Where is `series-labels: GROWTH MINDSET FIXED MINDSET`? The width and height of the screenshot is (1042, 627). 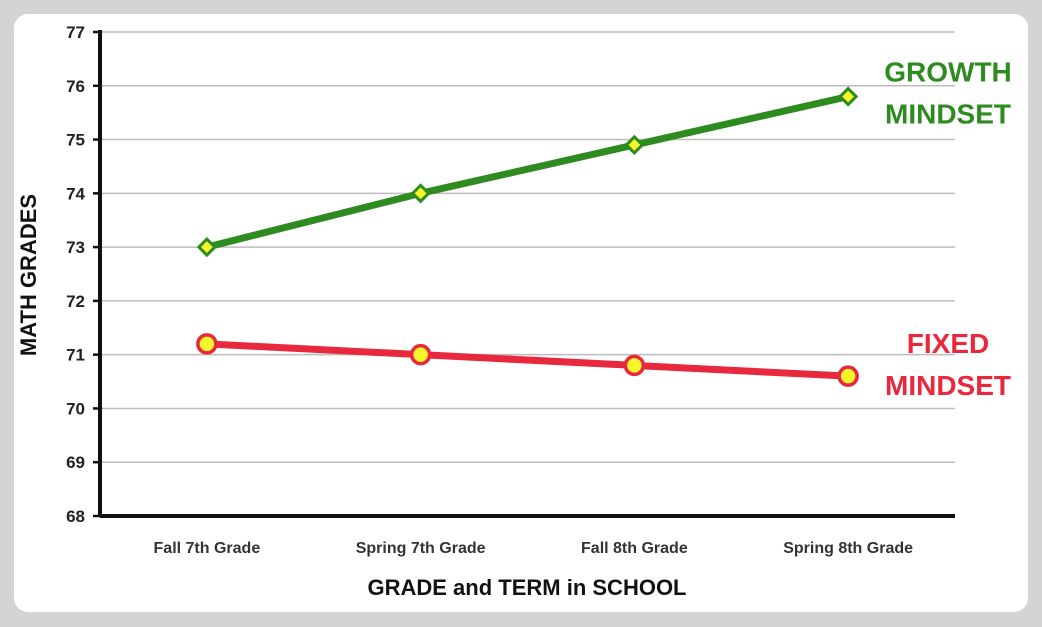
series-labels: GROWTH MINDSET FIXED MINDSET is located at coordinates (948, 229).